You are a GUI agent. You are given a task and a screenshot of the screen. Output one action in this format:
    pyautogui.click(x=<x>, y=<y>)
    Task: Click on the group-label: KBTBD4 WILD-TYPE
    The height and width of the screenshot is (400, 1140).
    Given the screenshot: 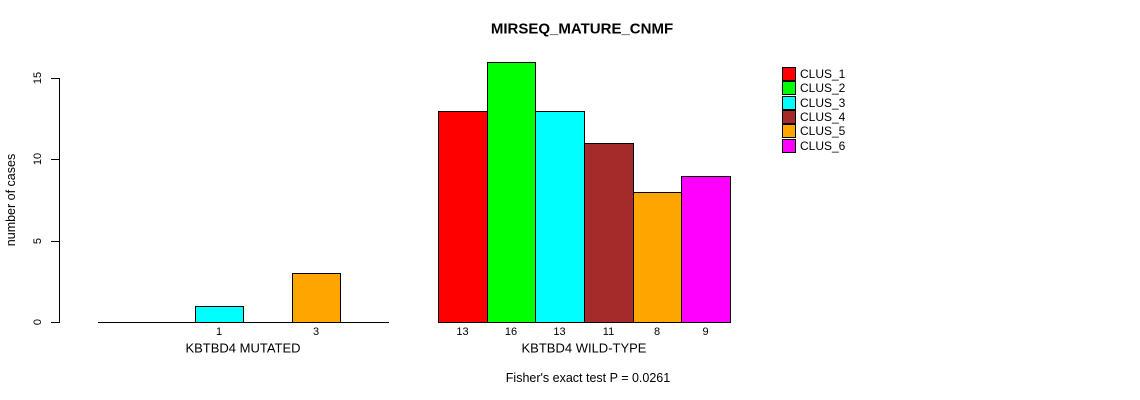 What is the action you would take?
    pyautogui.click(x=584, y=348)
    